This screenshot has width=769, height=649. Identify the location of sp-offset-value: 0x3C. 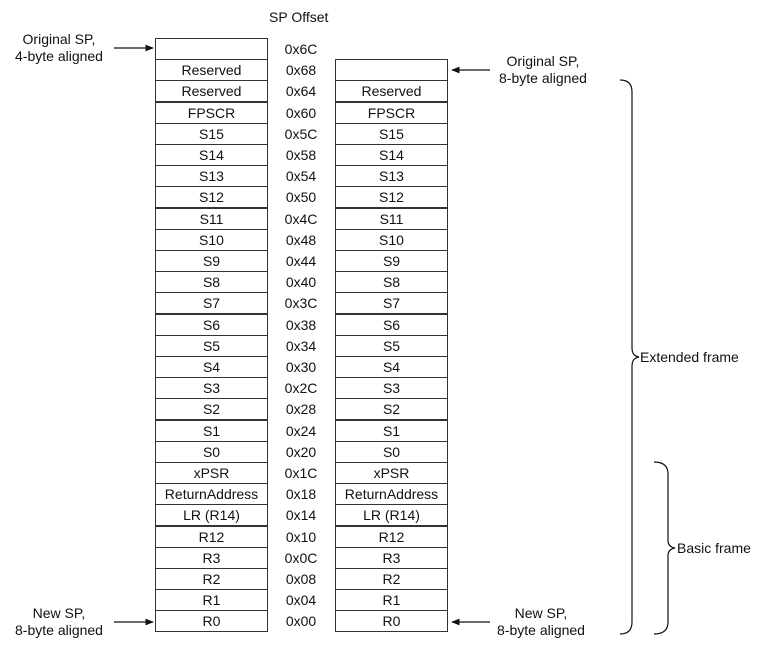
(301, 303).